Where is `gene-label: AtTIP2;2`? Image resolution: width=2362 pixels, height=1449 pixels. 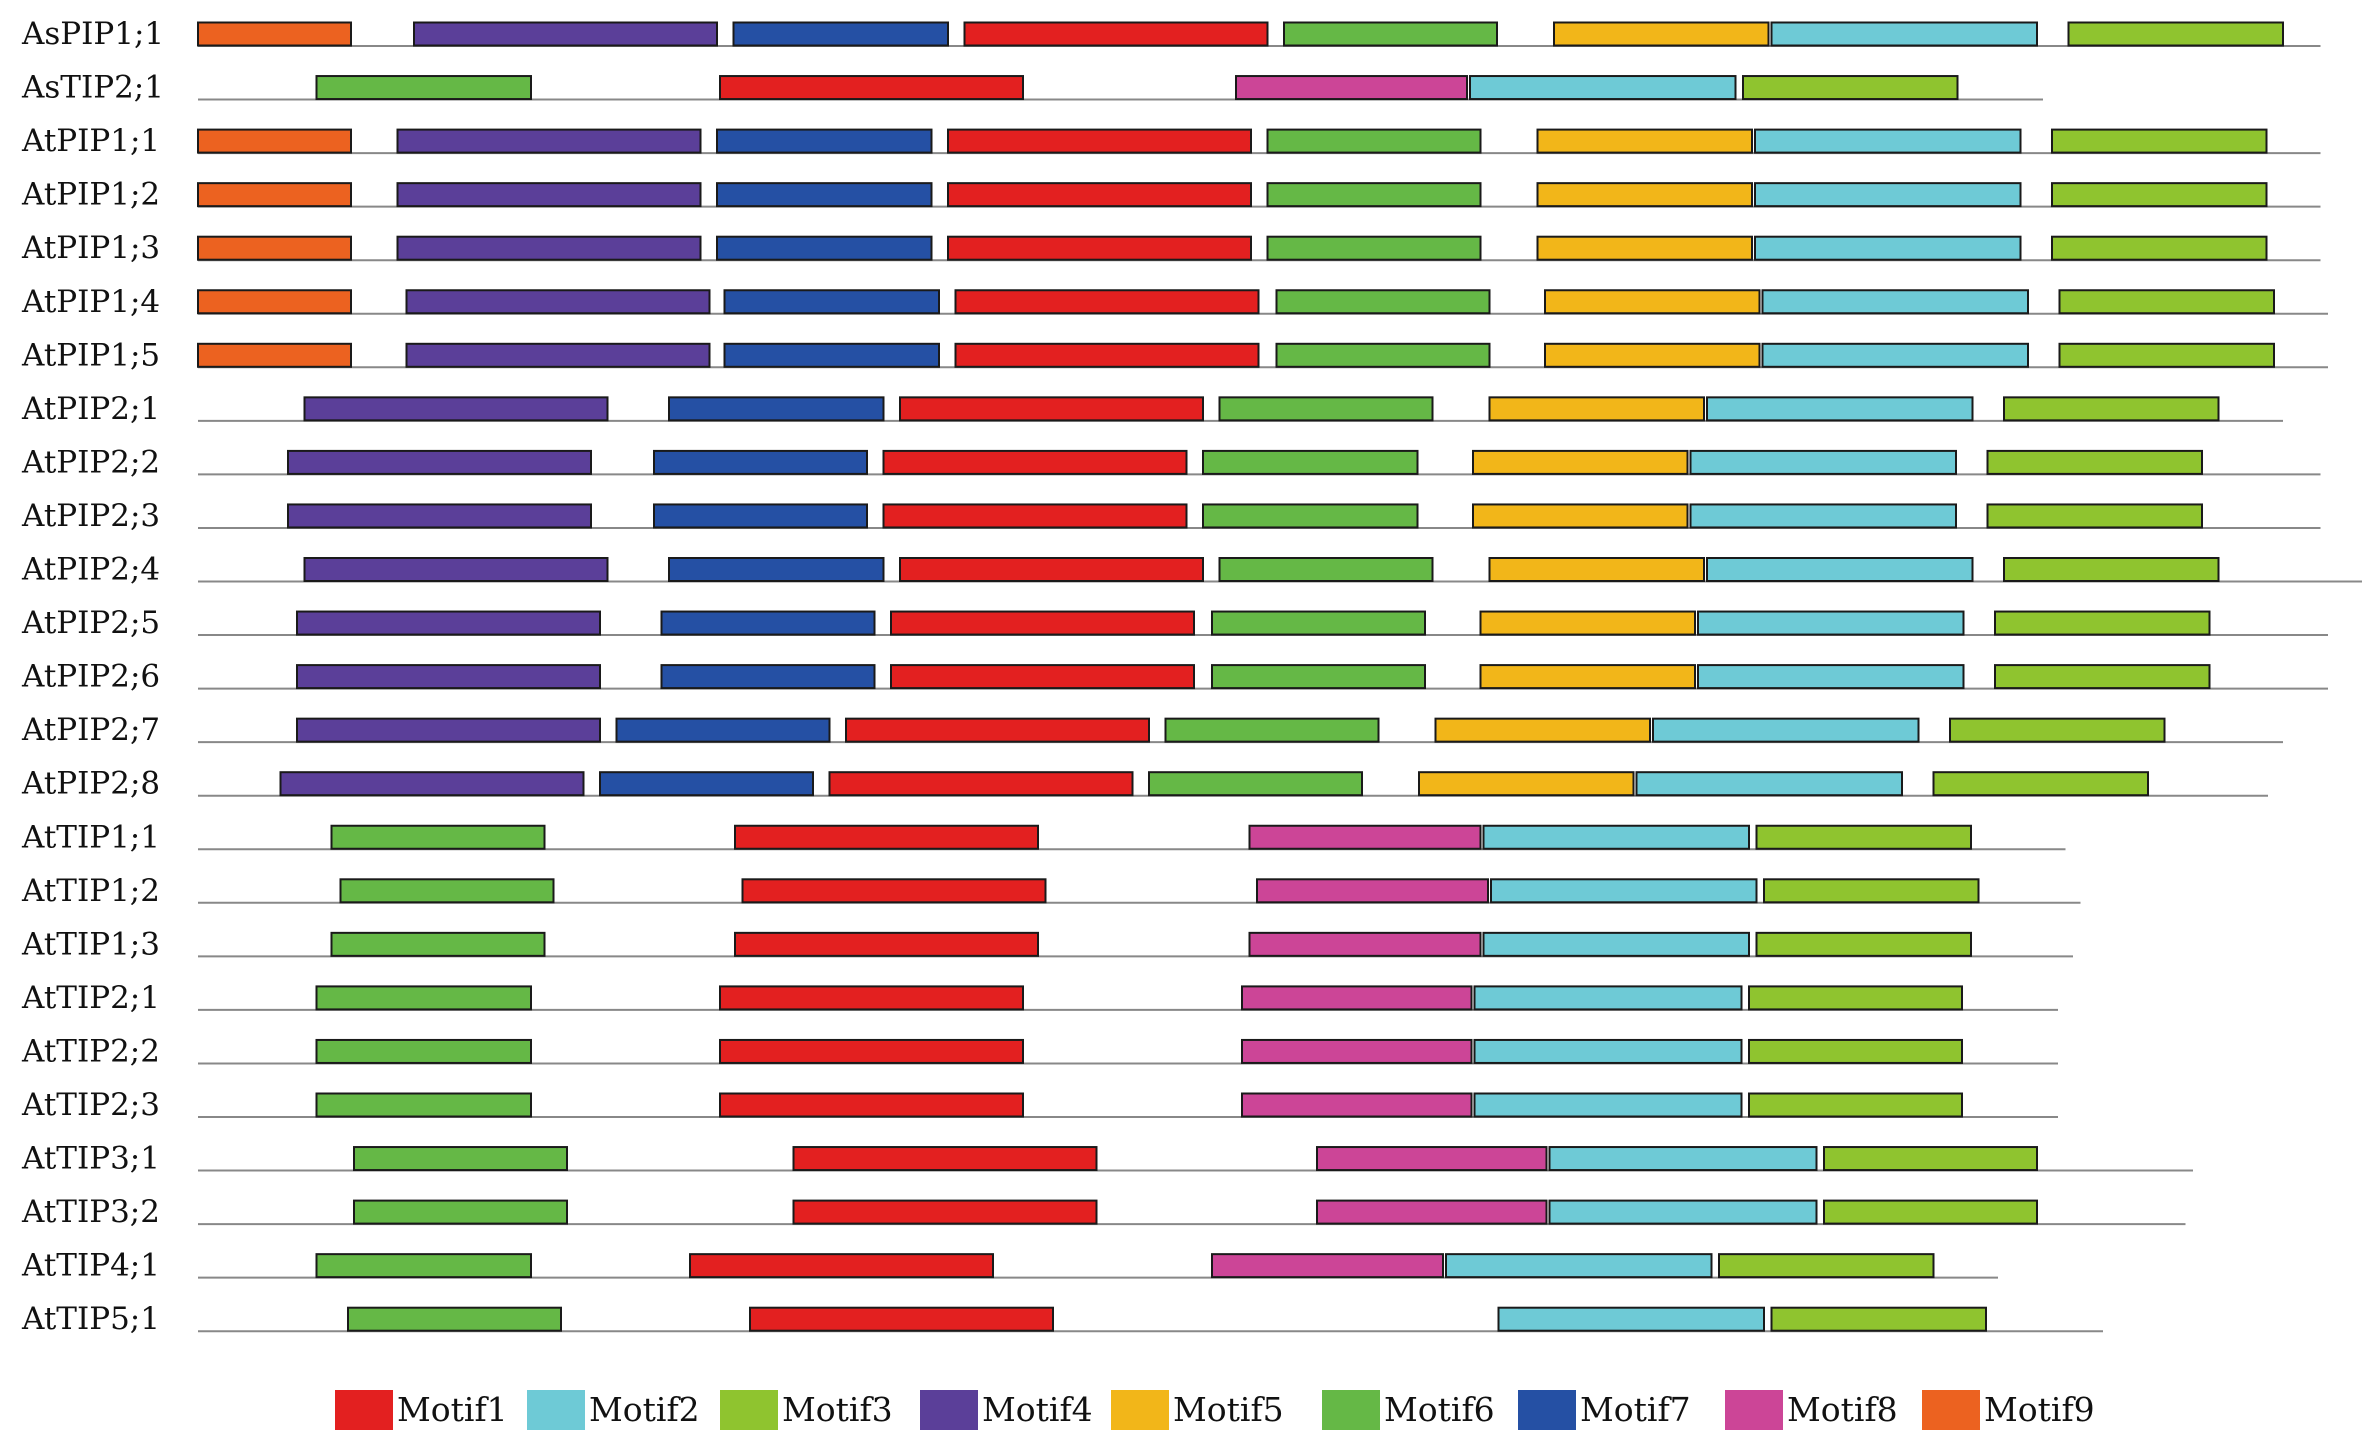
gene-label: AtTIP2;2 is located at coordinates (90, 1051).